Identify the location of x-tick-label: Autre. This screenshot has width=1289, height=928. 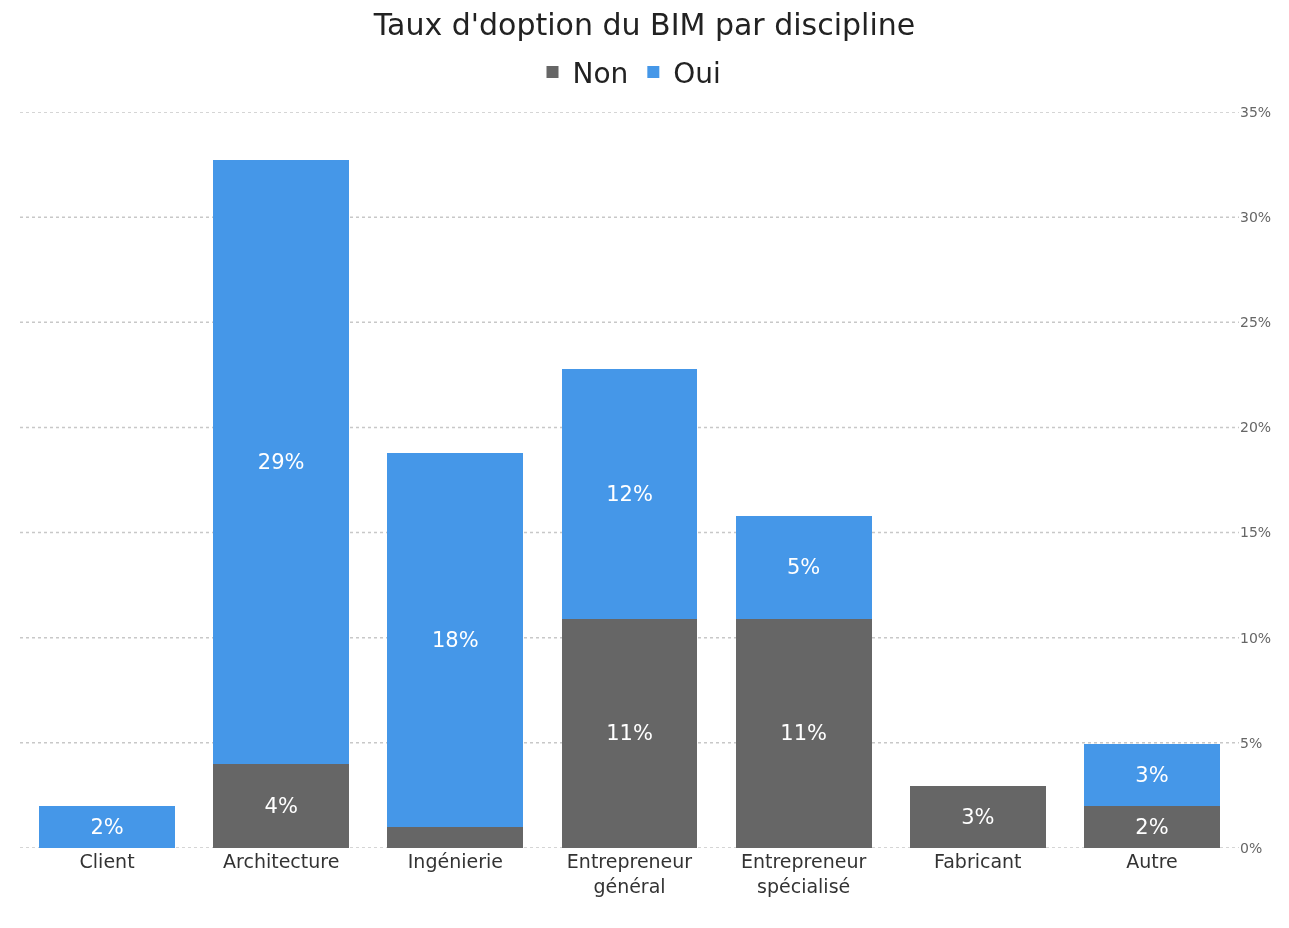
(1152, 861).